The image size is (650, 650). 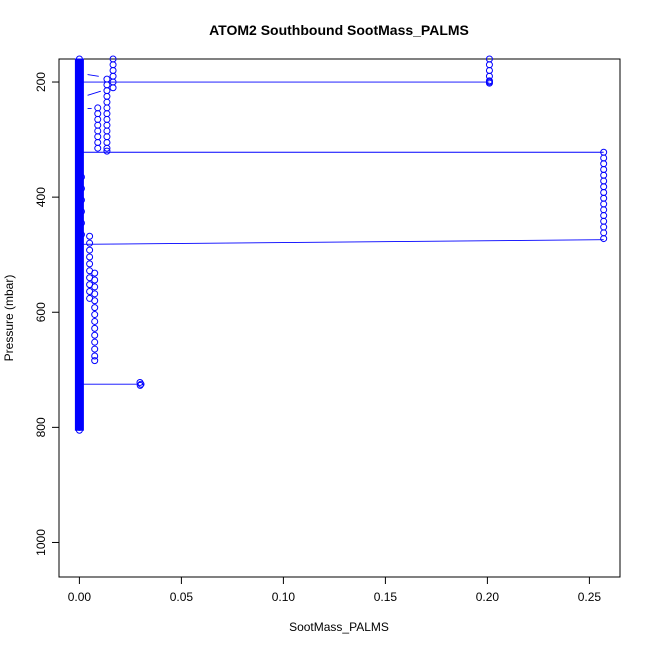 What do you see at coordinates (41, 427) in the screenshot?
I see `y-tick-label: 800` at bounding box center [41, 427].